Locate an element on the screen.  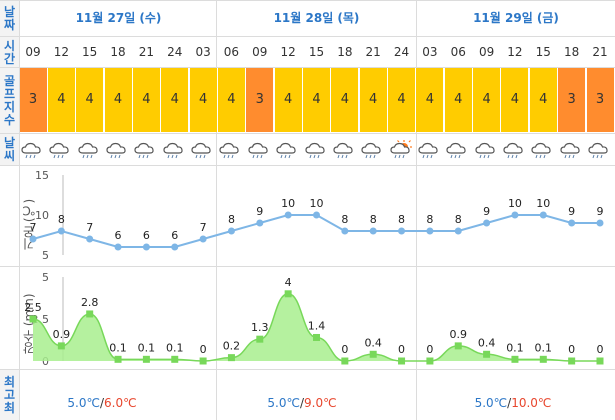
day3-minmax: 5.0℃/10.0℃ is located at coordinates (513, 403).